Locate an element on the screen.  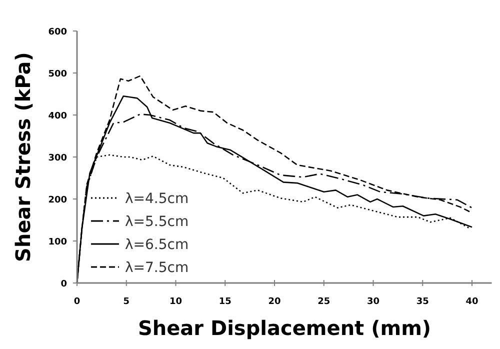
y-tick-label: 200 is located at coordinates (57, 201).